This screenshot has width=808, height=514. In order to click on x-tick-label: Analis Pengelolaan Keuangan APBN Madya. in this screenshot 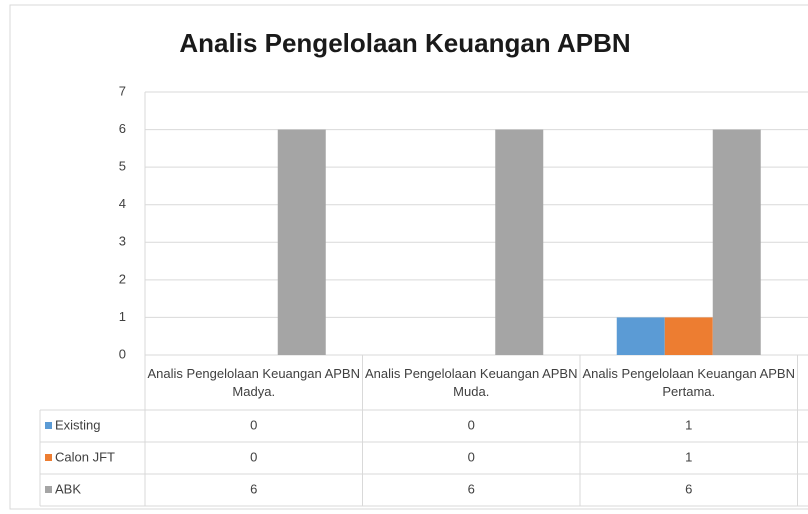, I will do `click(254, 382)`.